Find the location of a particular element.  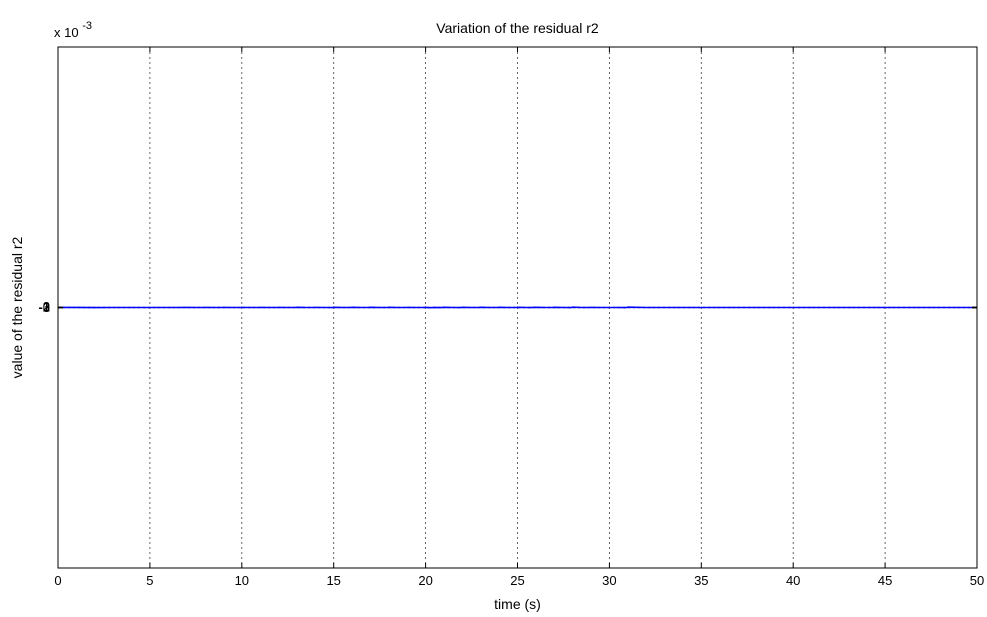

x-tick-label: 15 is located at coordinates (333, 580).